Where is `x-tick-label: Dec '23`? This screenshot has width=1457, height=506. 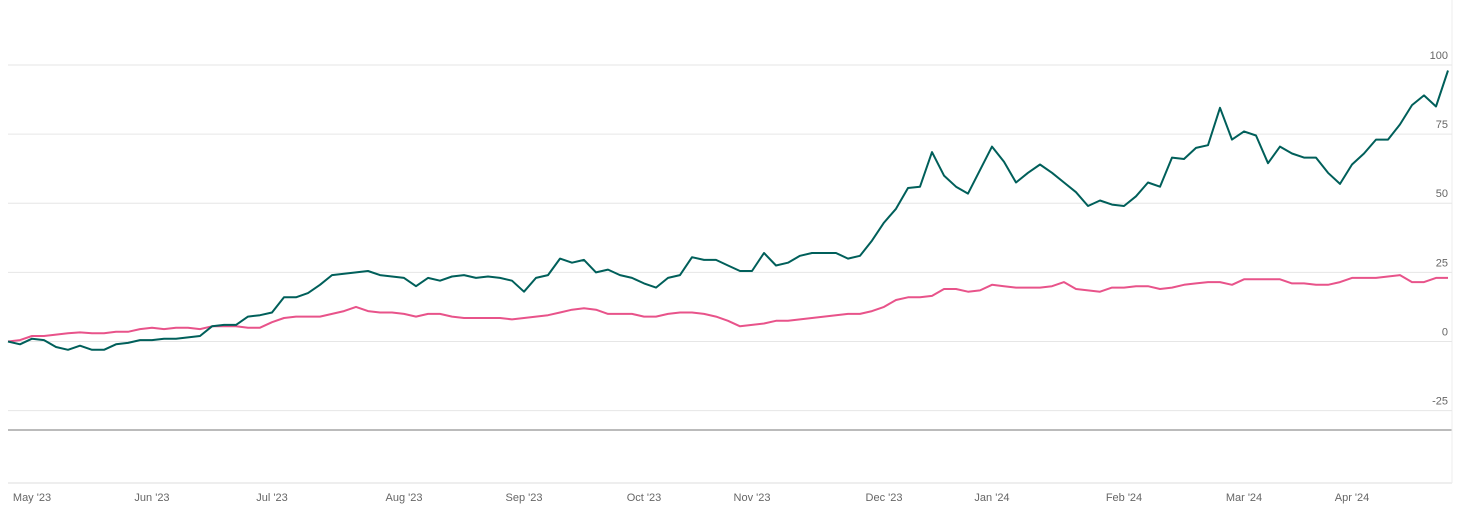 x-tick-label: Dec '23 is located at coordinates (884, 498).